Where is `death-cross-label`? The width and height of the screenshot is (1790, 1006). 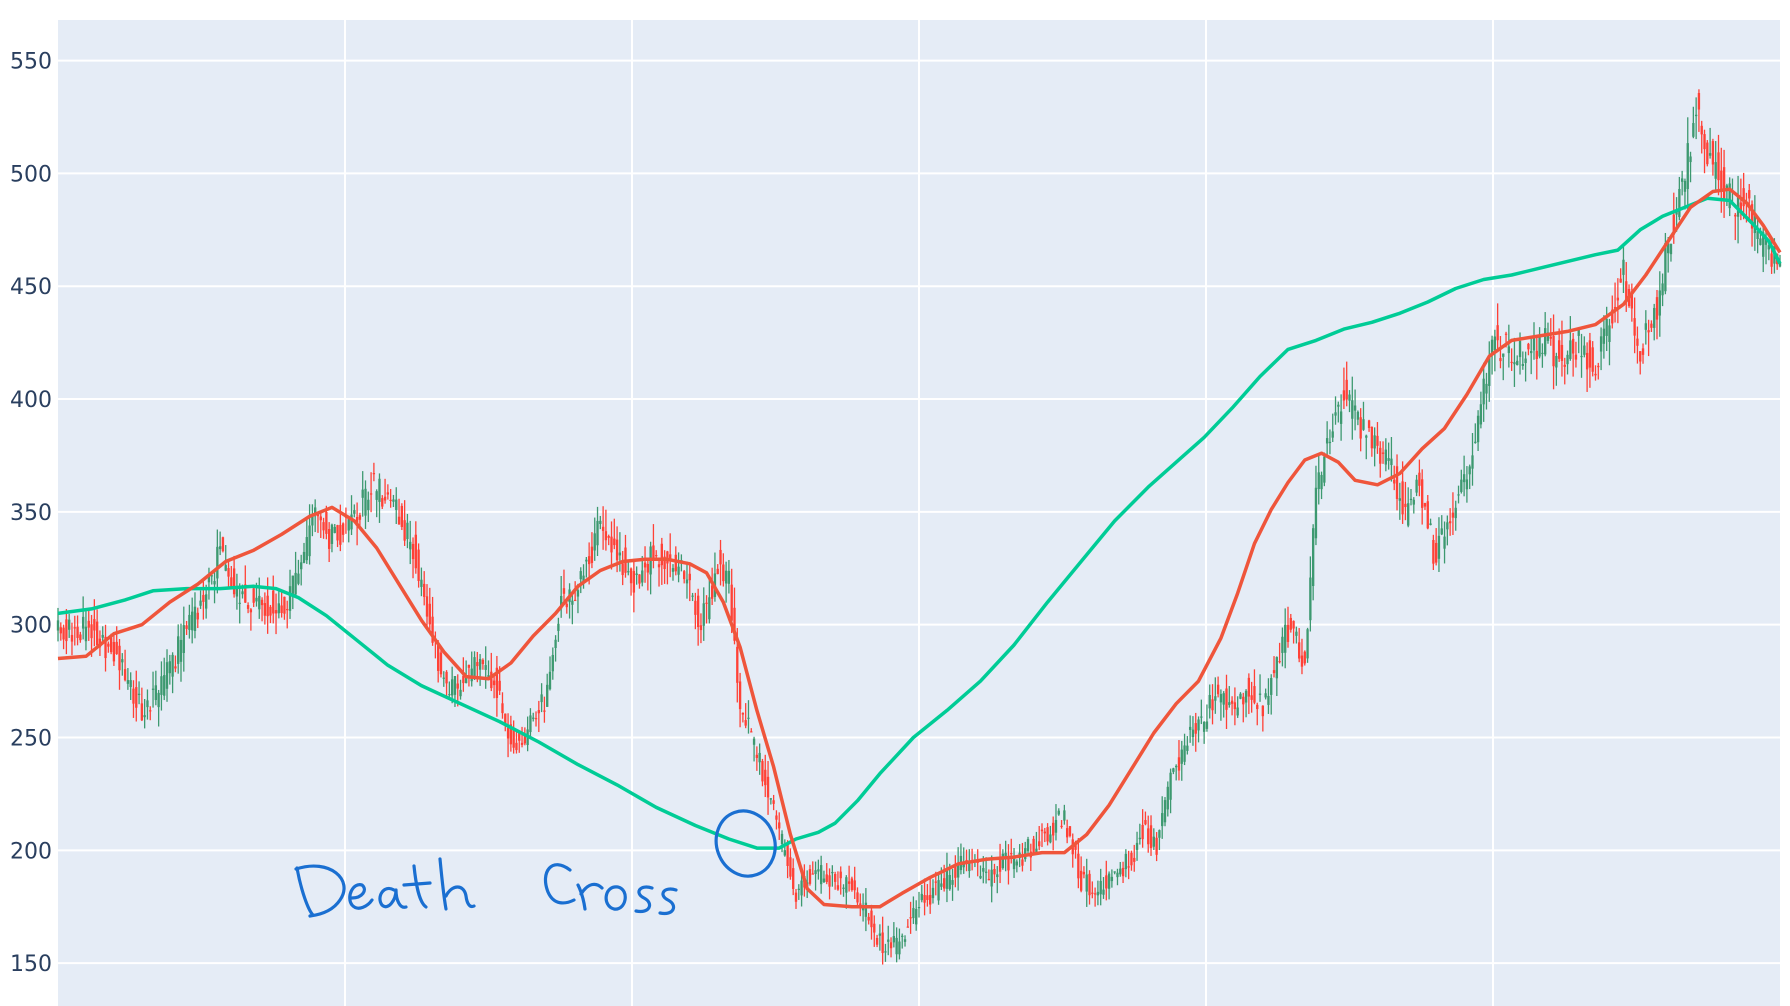
death-cross-label is located at coordinates (486, 887).